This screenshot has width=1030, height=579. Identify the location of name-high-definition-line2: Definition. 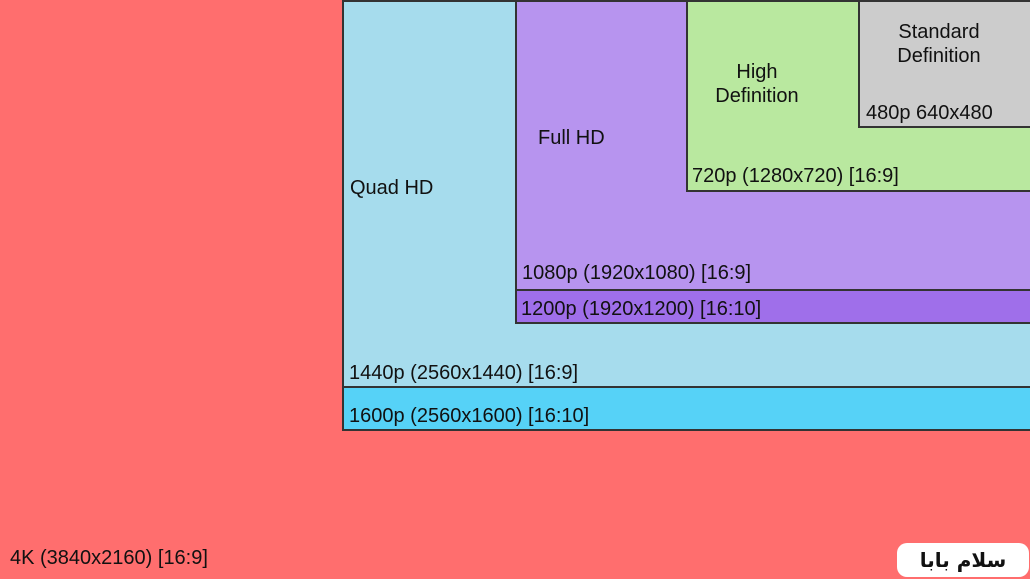
(757, 96).